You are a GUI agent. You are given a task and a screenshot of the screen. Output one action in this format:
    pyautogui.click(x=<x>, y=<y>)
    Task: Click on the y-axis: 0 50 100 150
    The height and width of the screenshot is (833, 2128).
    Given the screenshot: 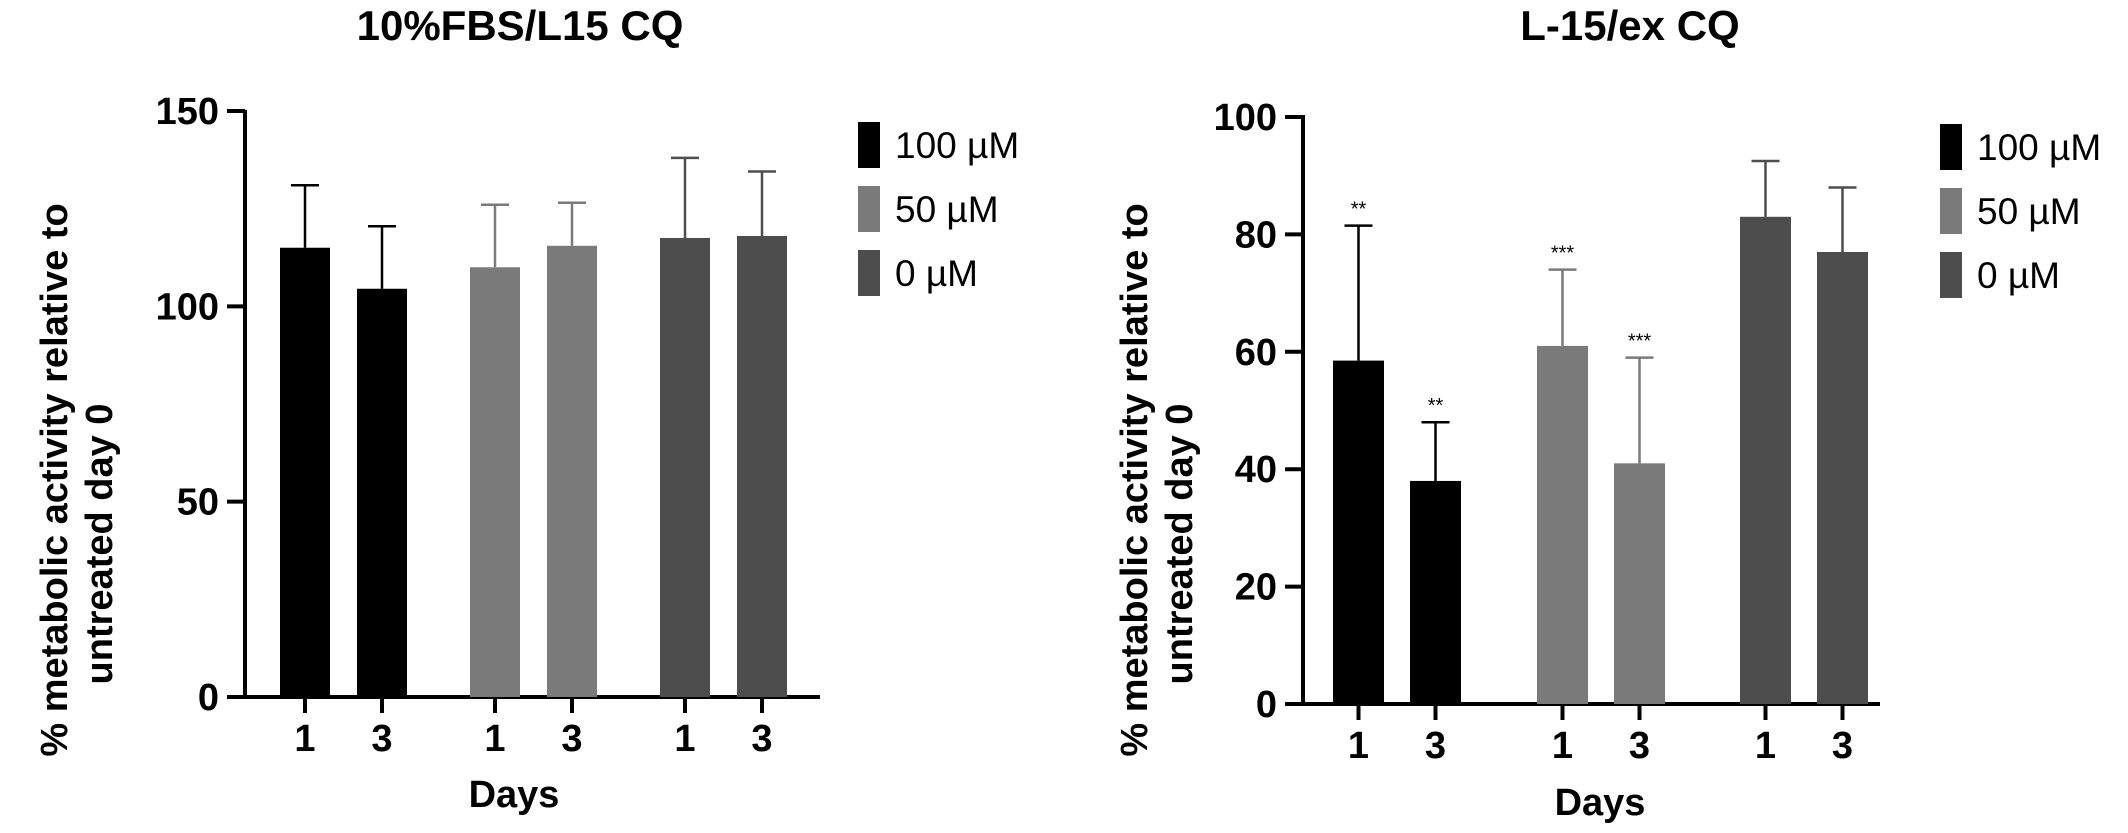 What is the action you would take?
    pyautogui.click(x=200, y=405)
    